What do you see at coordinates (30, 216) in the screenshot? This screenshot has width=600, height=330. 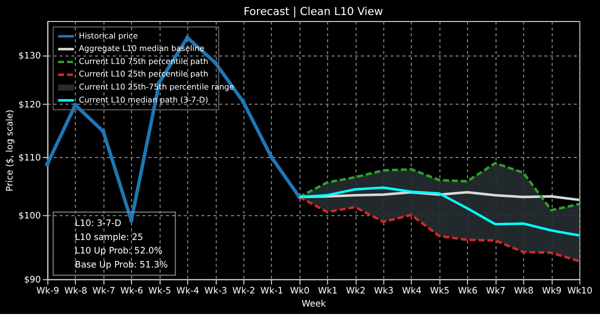 I see `y-tick-label: $100` at bounding box center [30, 216].